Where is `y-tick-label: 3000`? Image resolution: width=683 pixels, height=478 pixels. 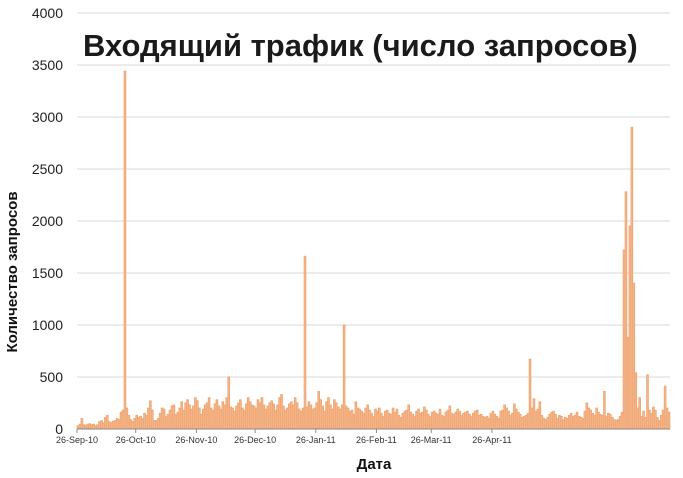
y-tick-label: 3000 is located at coordinates (47, 117).